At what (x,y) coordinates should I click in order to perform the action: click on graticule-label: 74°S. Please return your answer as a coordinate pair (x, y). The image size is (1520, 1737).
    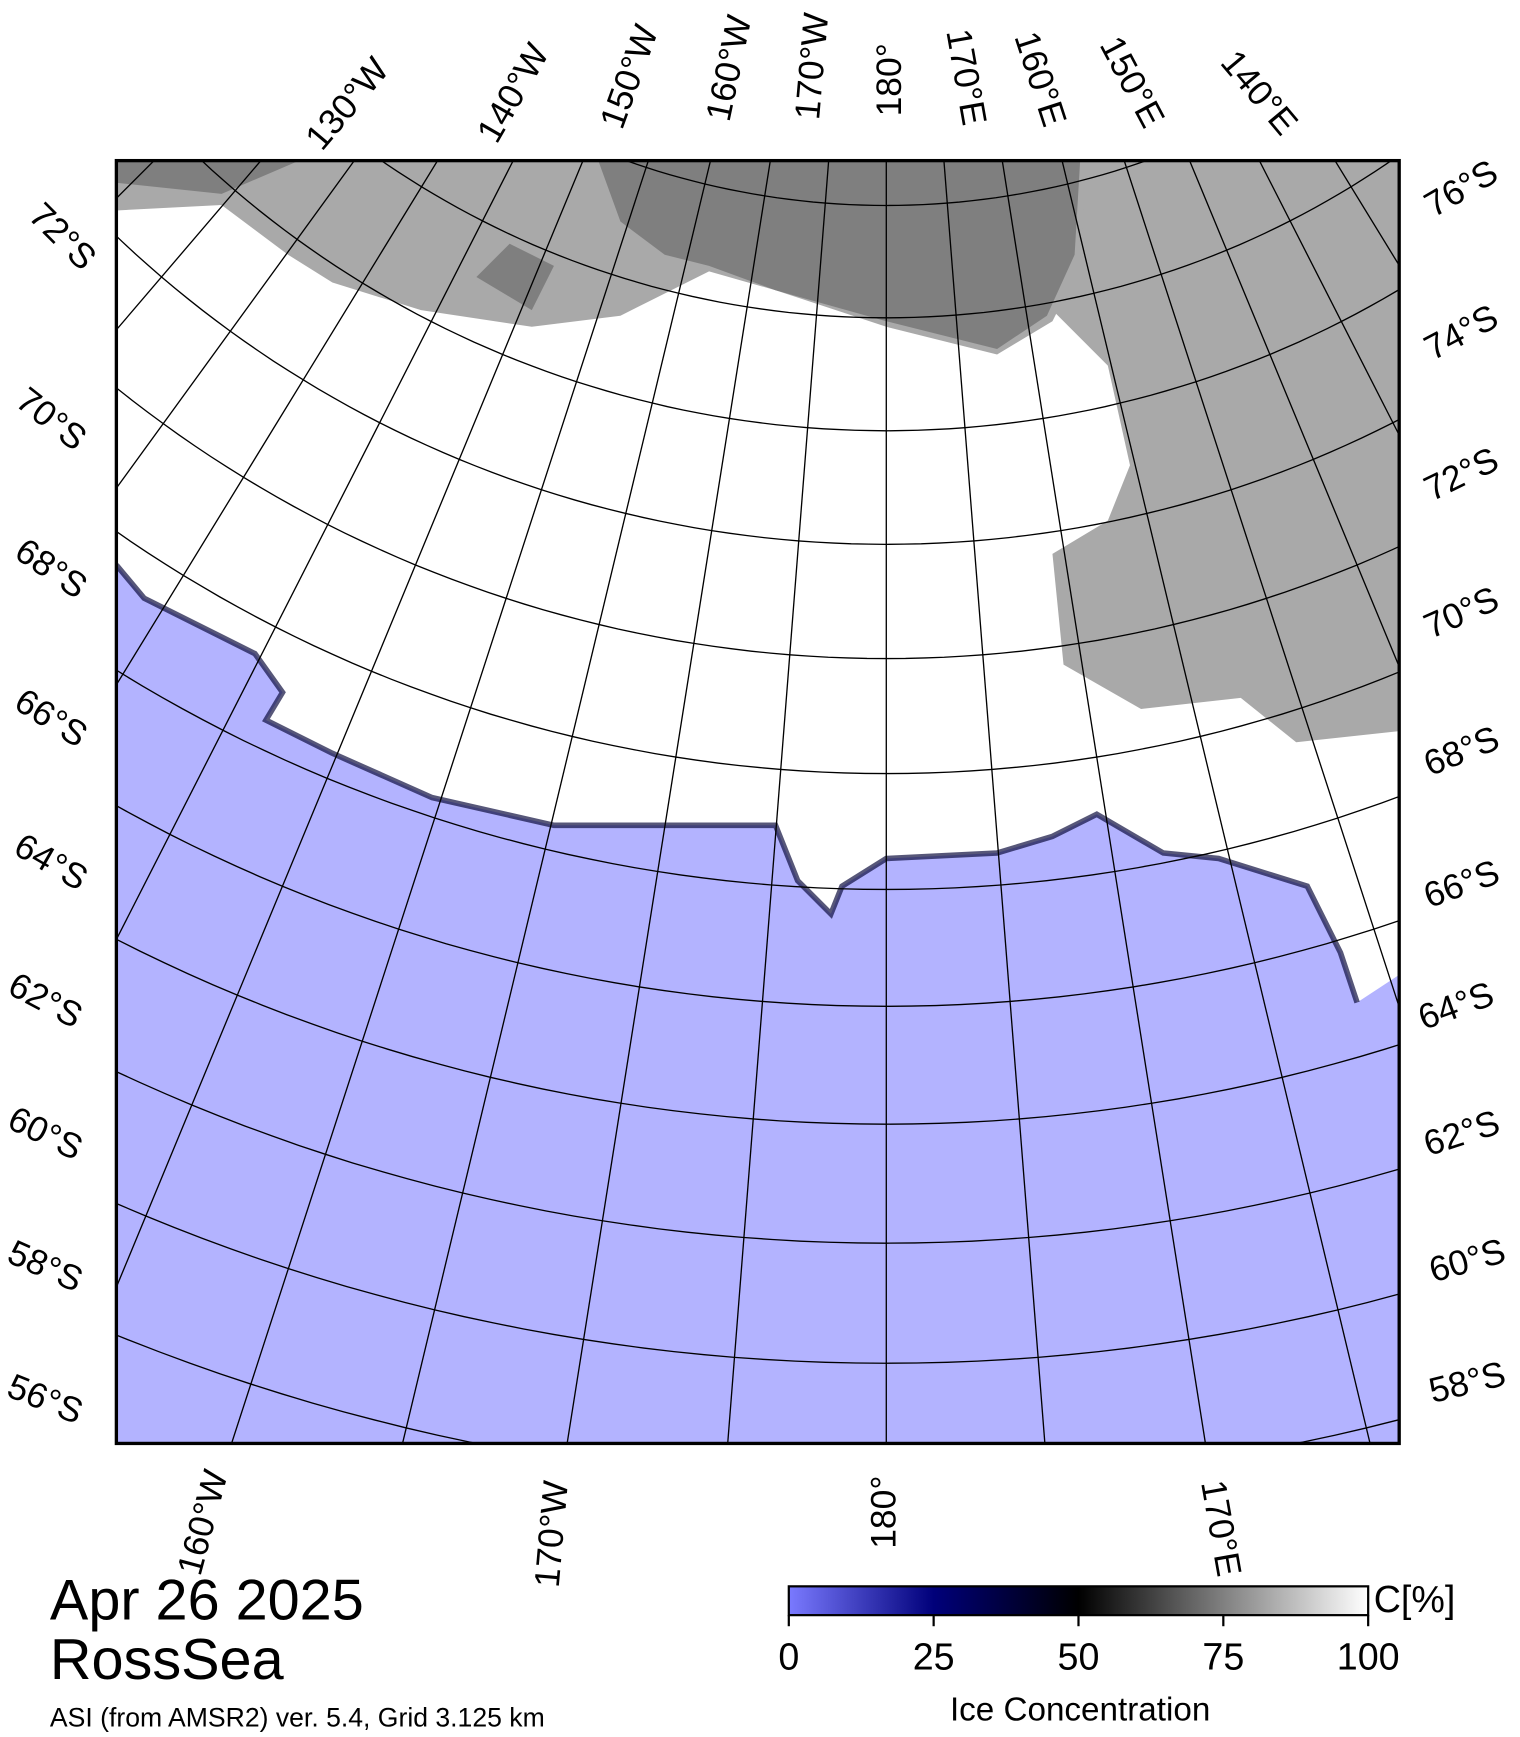
    Looking at the image, I should click on (1461, 332).